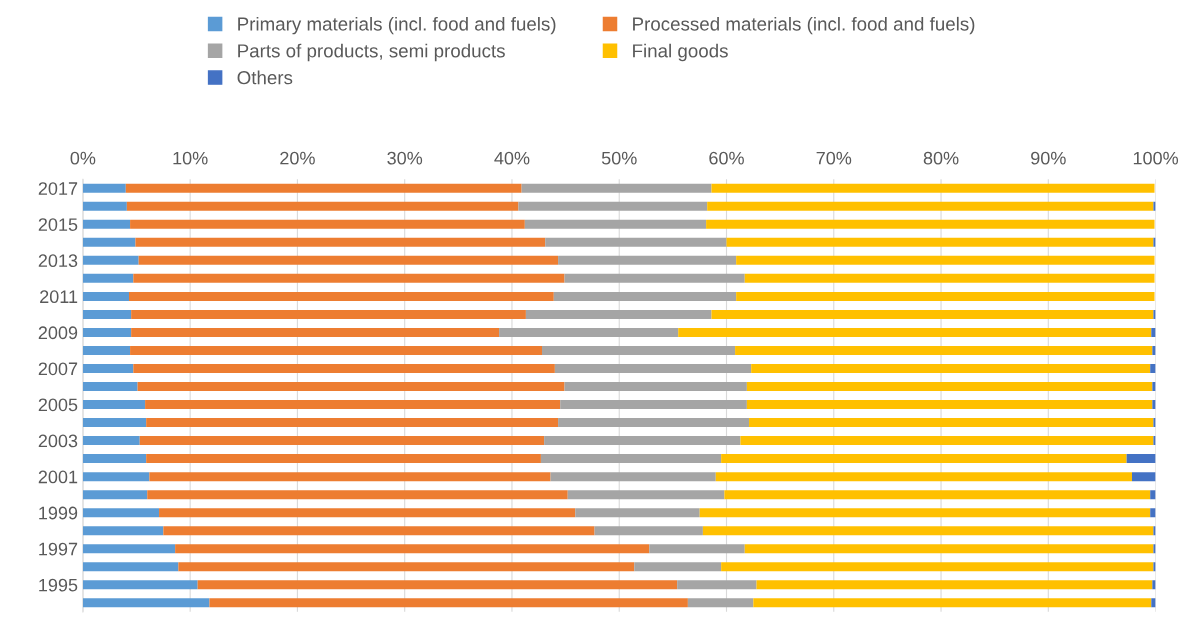 The image size is (1184, 618). I want to click on x-tick-label: 60%, so click(726, 158).